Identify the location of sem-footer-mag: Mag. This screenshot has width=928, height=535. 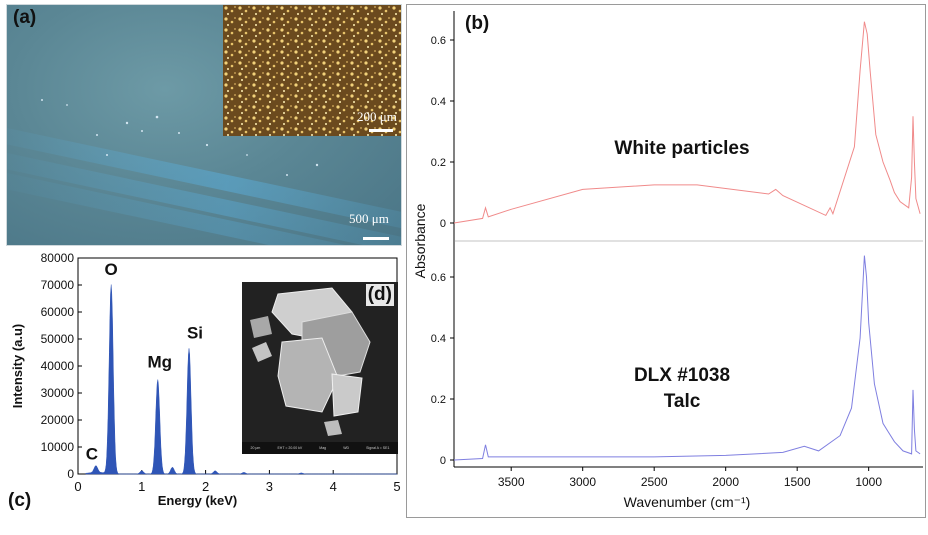
(323, 448).